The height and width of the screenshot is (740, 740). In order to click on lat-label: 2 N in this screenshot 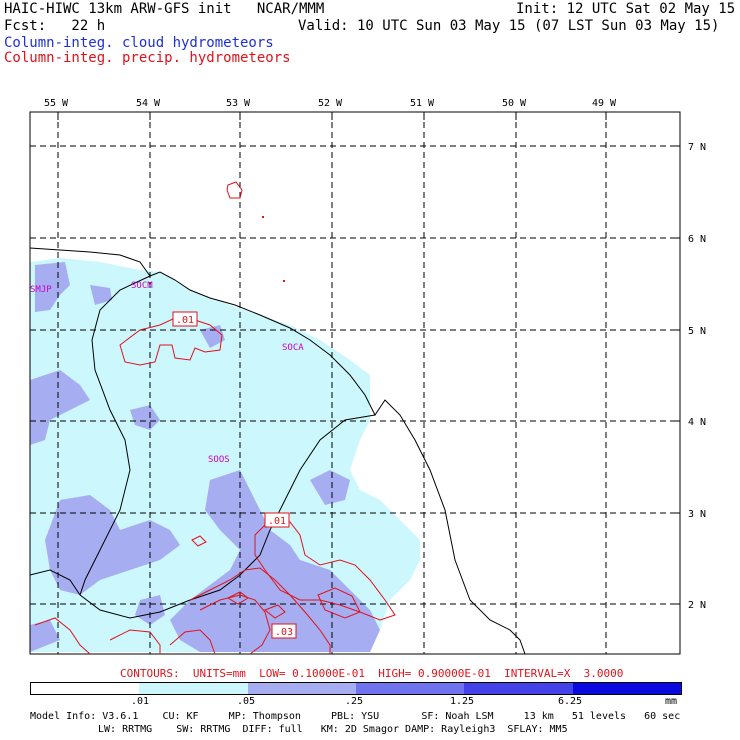, I will do `click(697, 605)`.